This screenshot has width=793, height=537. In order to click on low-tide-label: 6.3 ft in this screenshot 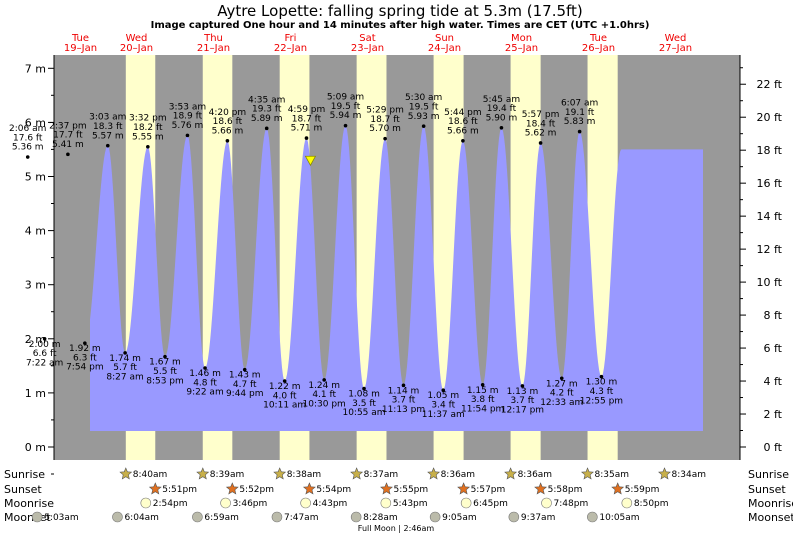, I will do `click(85, 358)`.